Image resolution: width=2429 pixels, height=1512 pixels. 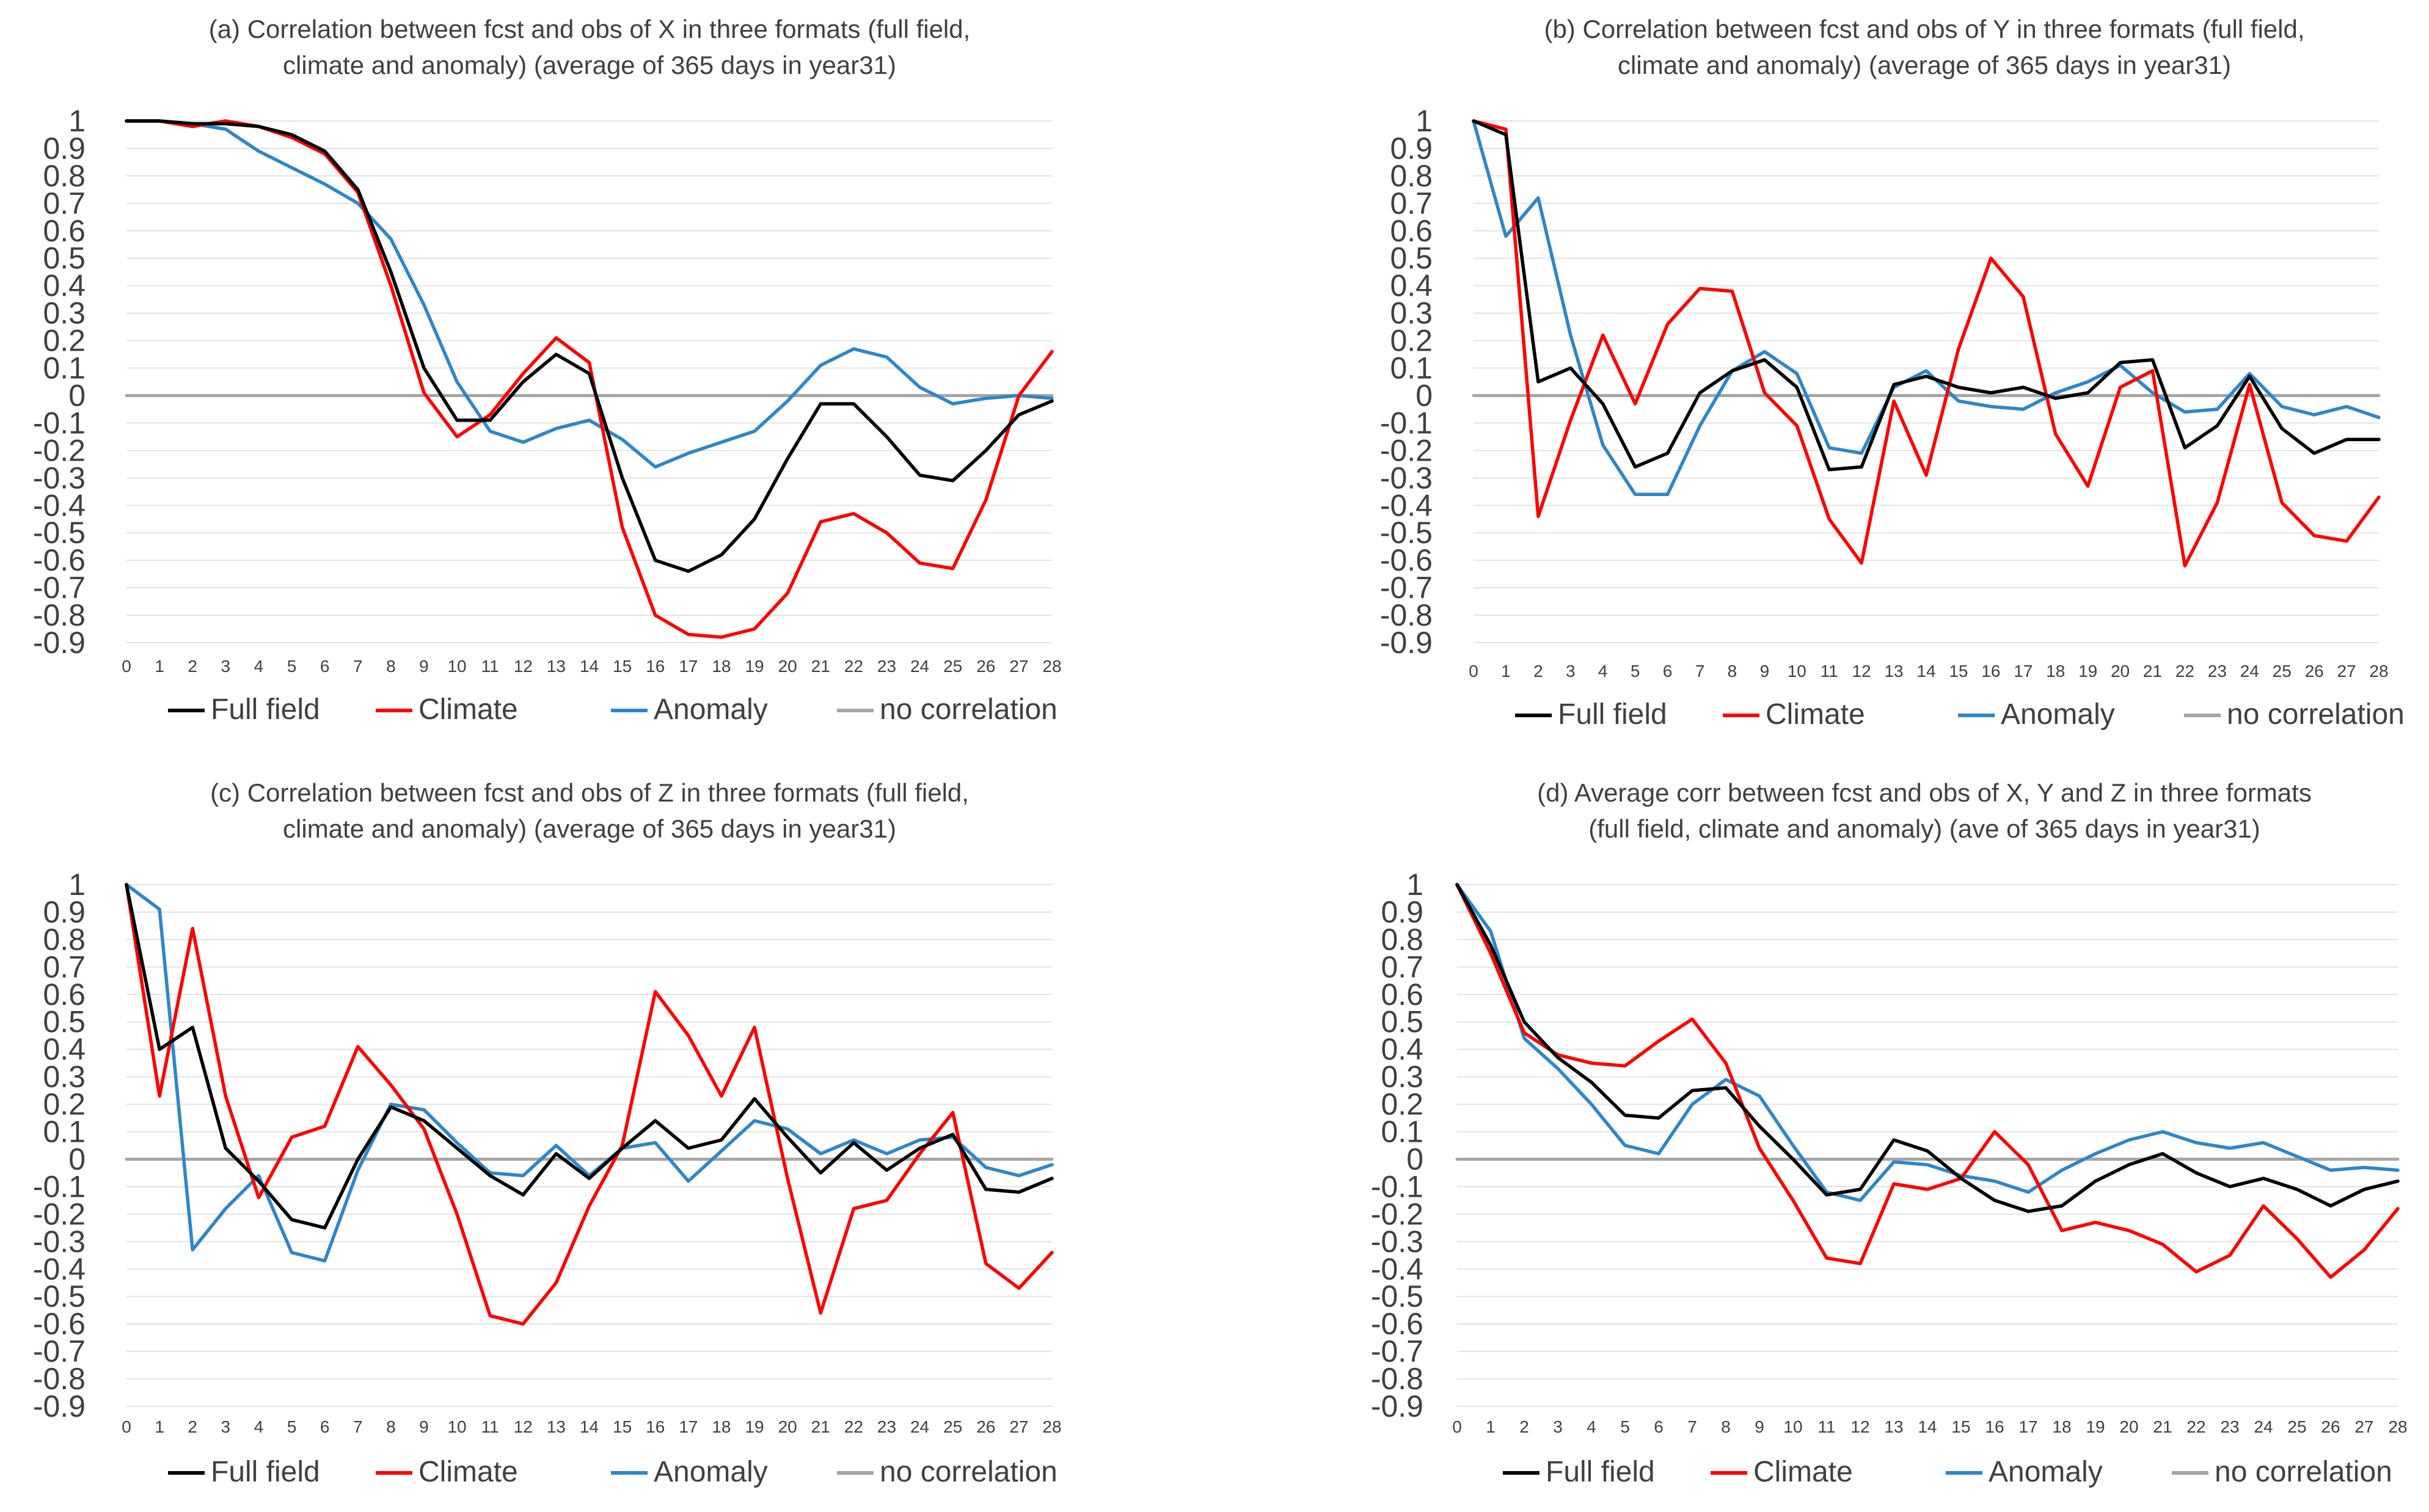 What do you see at coordinates (1765, 671) in the screenshot?
I see `x-tick-label: 9` at bounding box center [1765, 671].